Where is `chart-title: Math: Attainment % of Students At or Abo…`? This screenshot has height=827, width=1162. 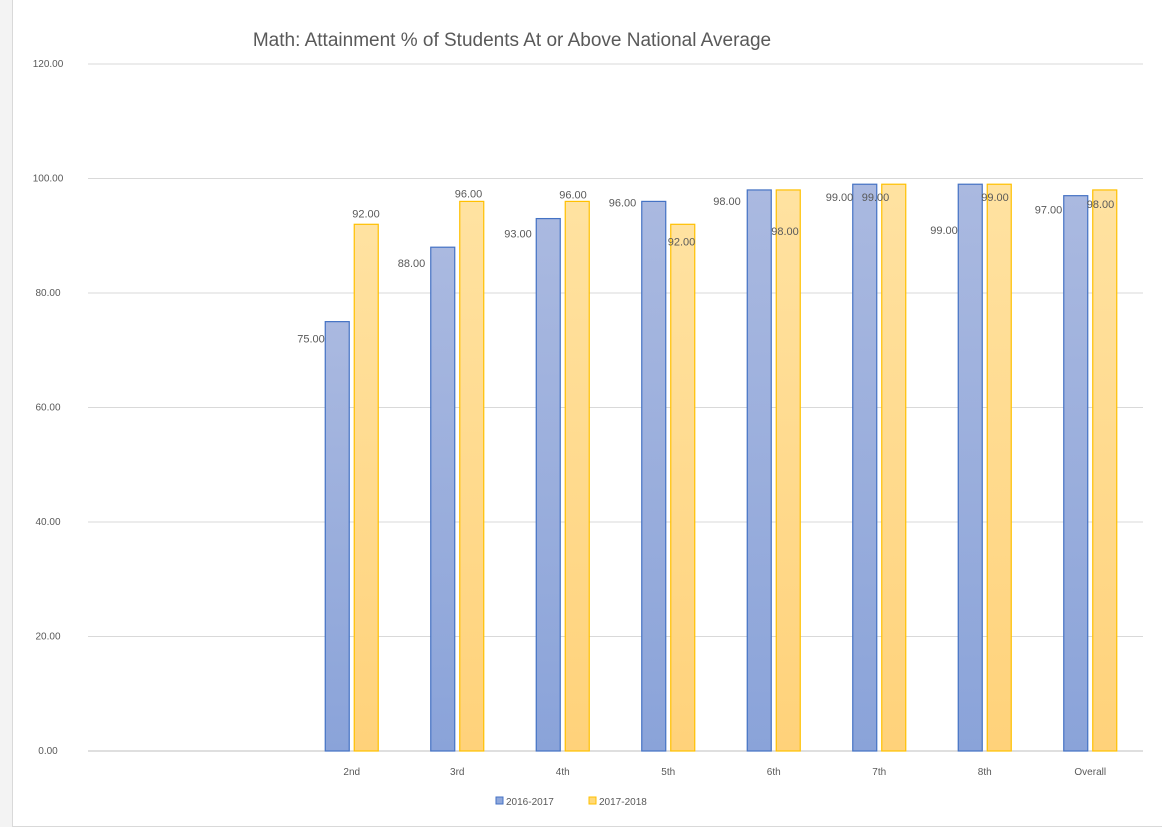
chart-title: Math: Attainment % of Students At or Abo… is located at coordinates (512, 40).